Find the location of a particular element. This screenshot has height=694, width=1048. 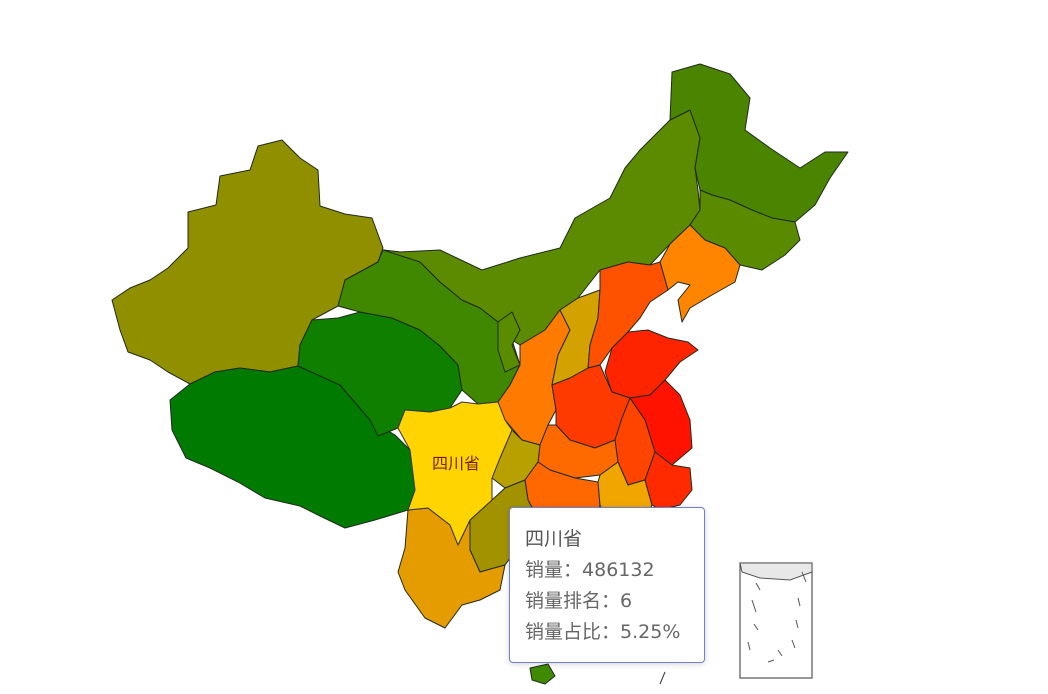

region-heilongjiang is located at coordinates (759, 143).